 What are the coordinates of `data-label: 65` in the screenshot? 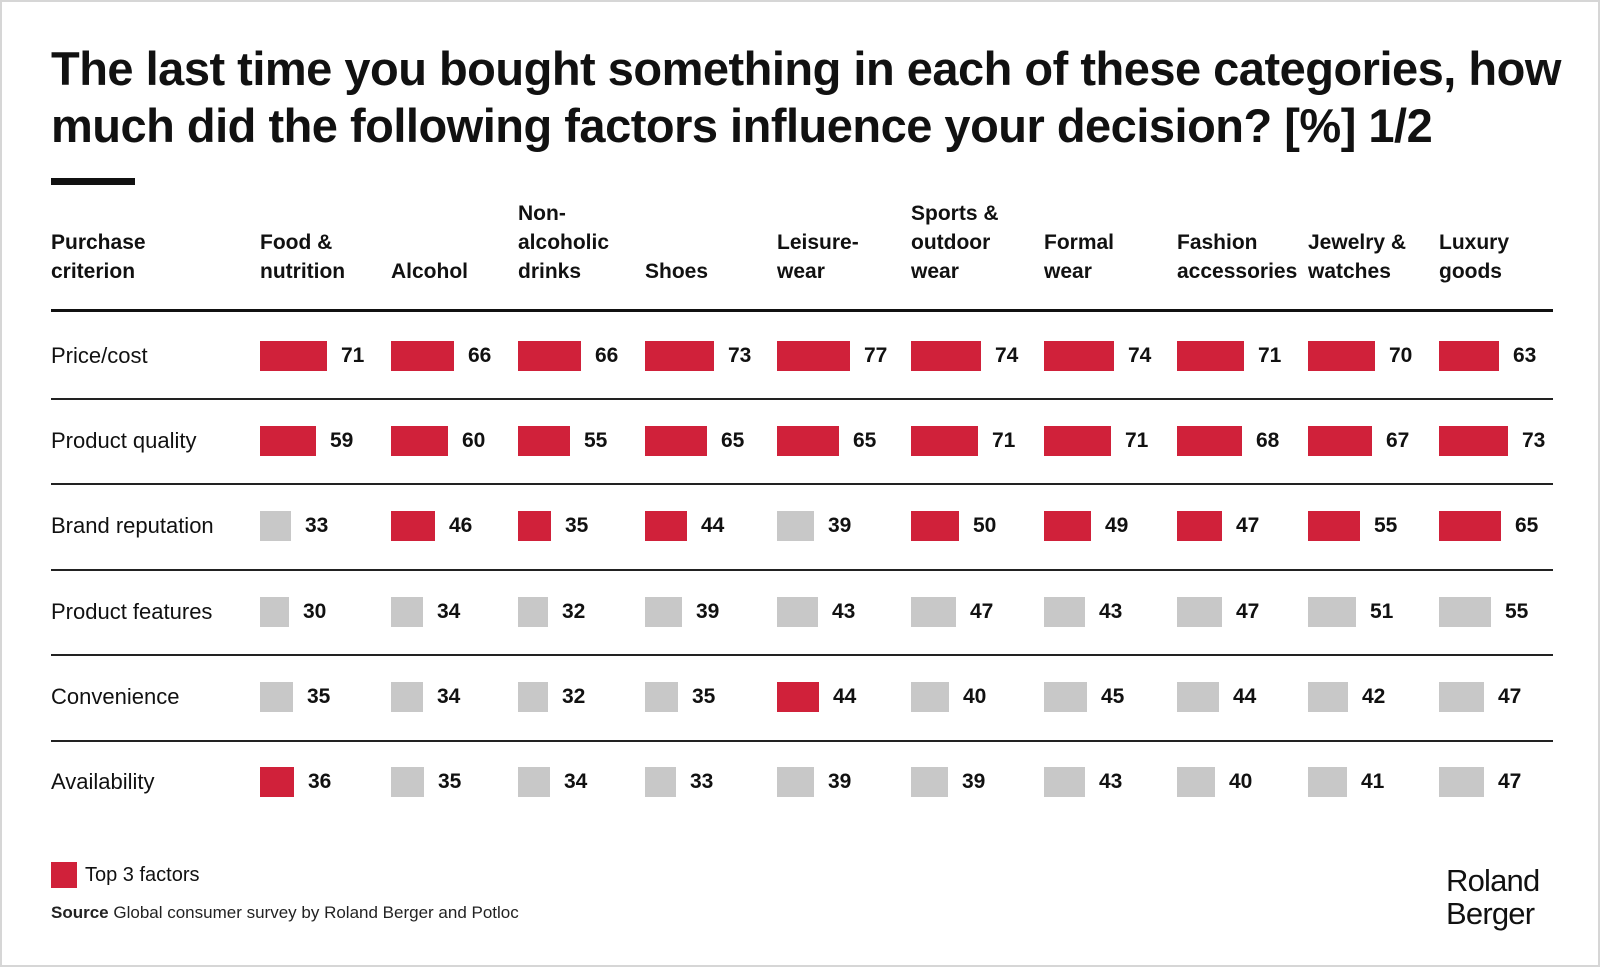 It's located at (1527, 525).